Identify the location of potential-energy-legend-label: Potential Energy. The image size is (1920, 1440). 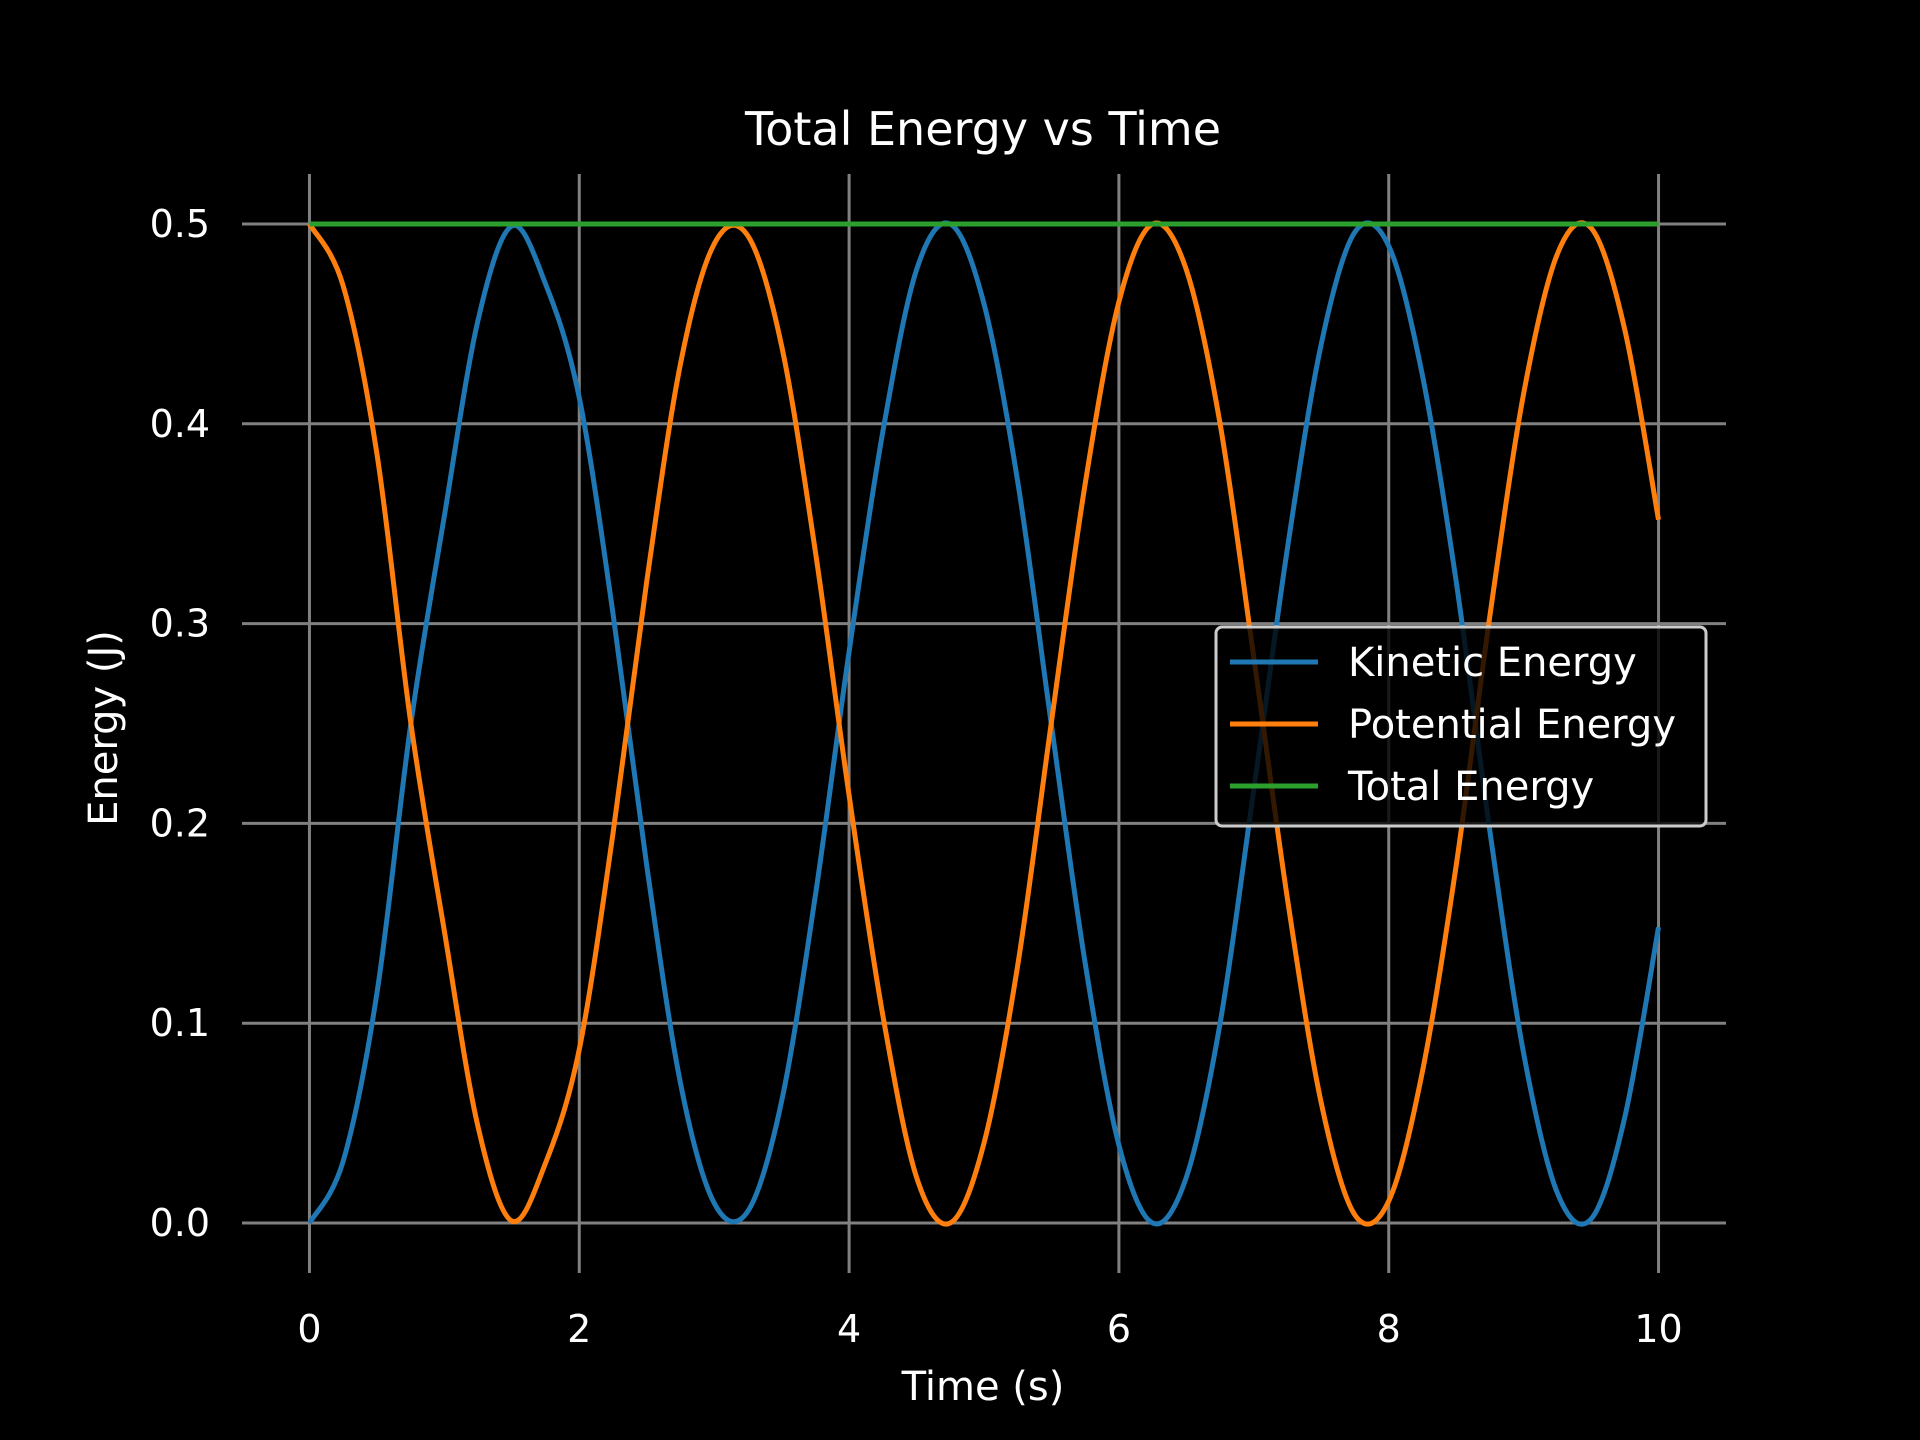
(1512, 725).